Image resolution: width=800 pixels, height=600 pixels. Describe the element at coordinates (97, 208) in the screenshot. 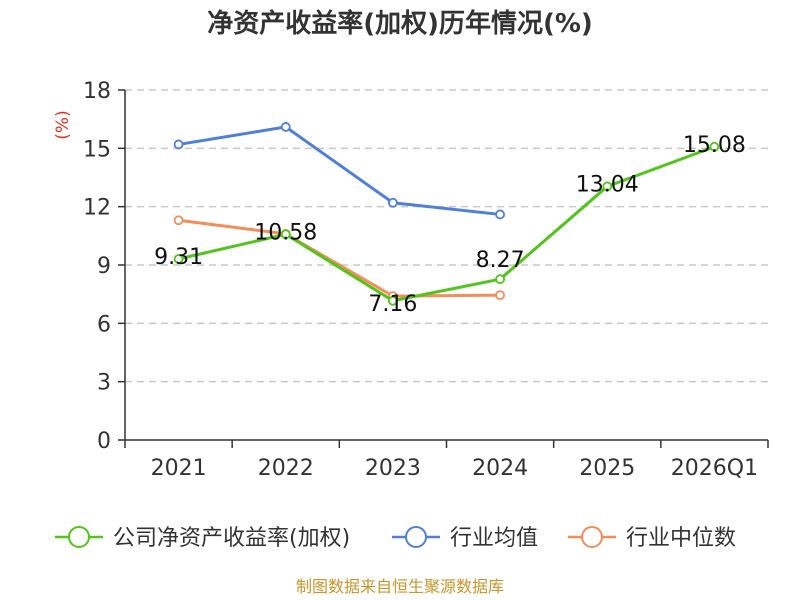

I see `y-tick-label: 12` at that location.